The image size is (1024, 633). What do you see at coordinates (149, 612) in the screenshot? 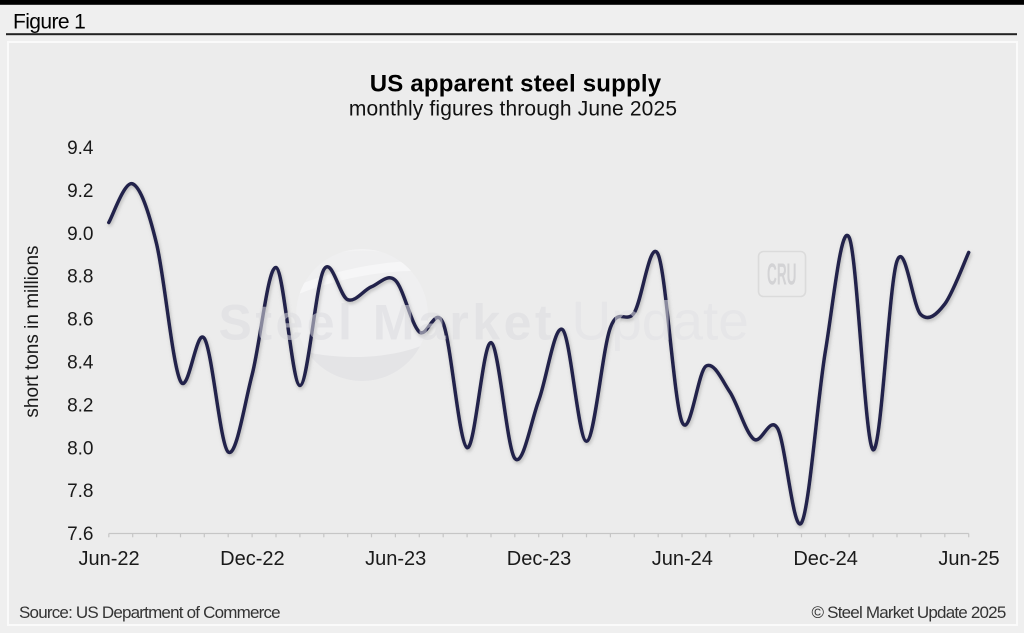
I see `svg-text:Source: US Department of Comme: Source: US Department of Commerce` at bounding box center [149, 612].